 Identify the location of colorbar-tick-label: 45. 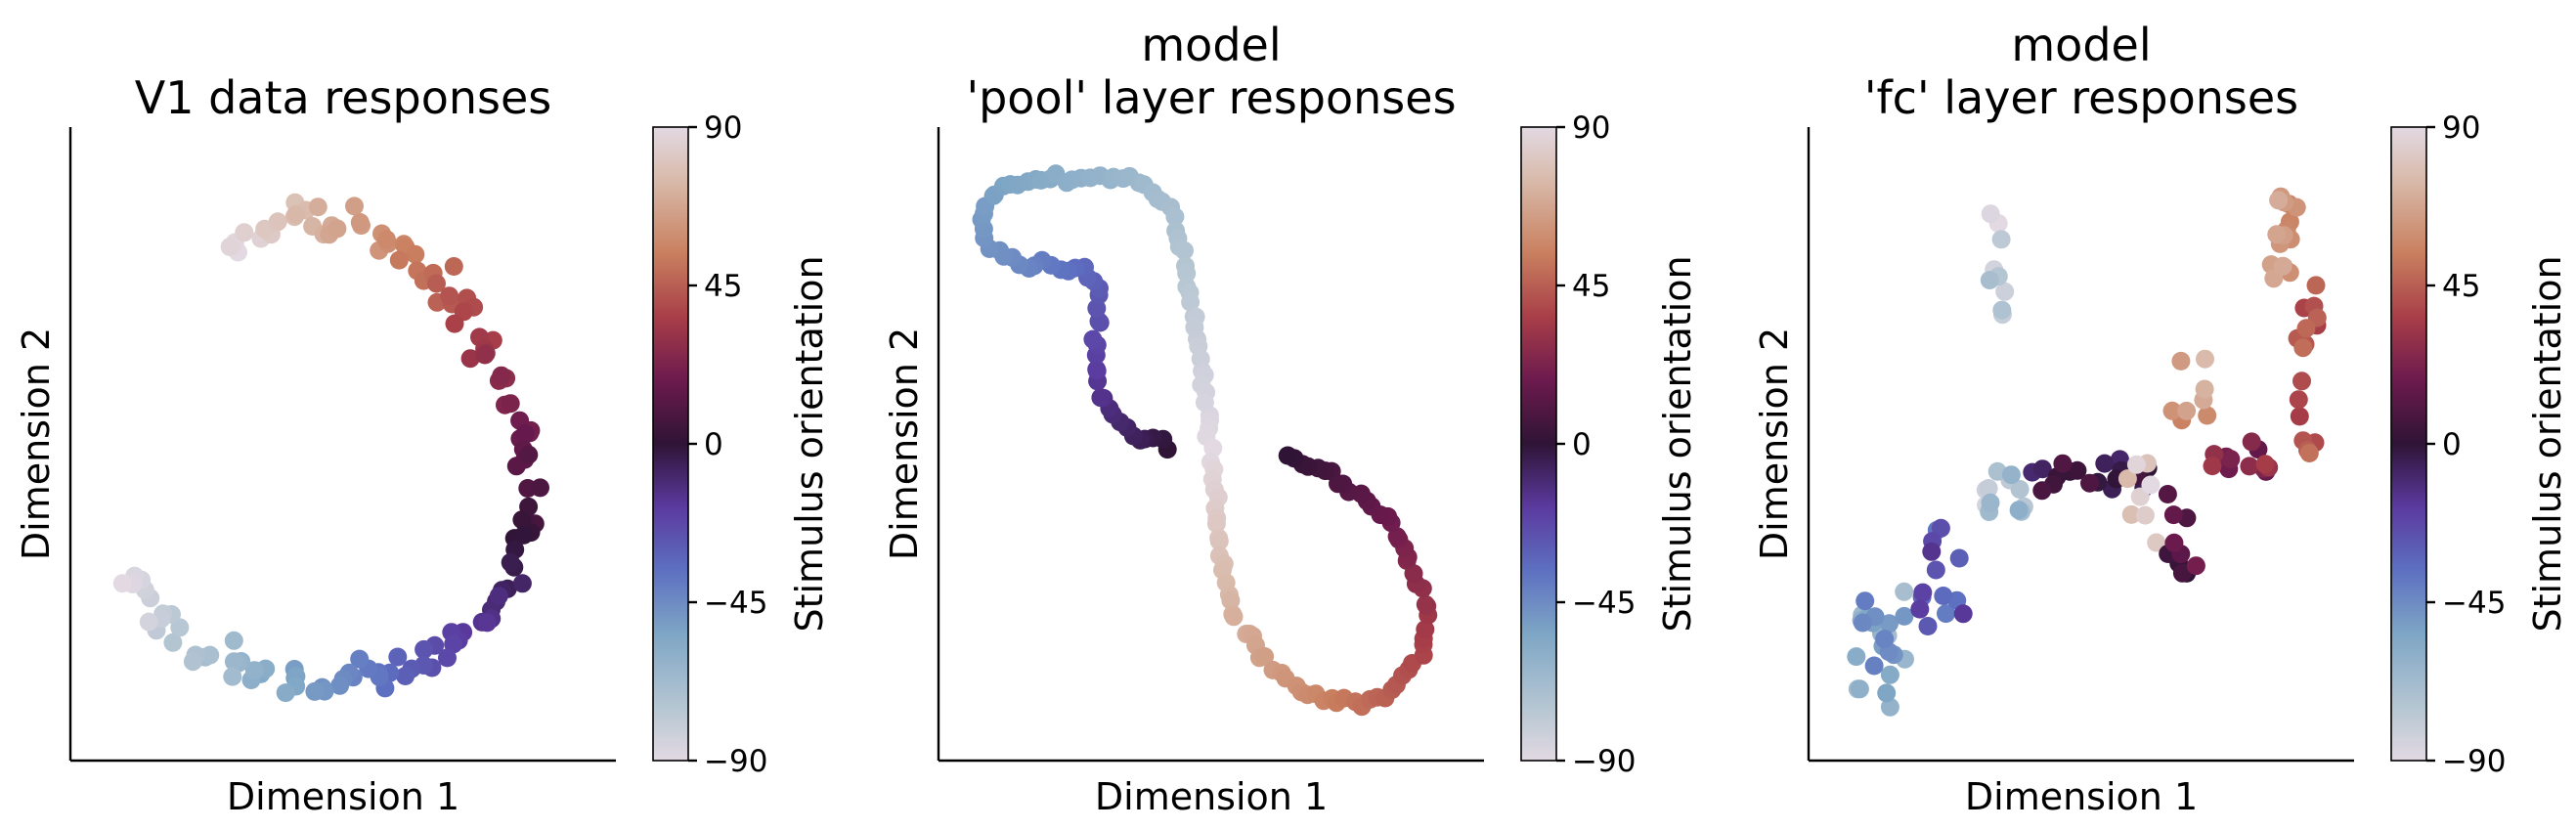
(2461, 286).